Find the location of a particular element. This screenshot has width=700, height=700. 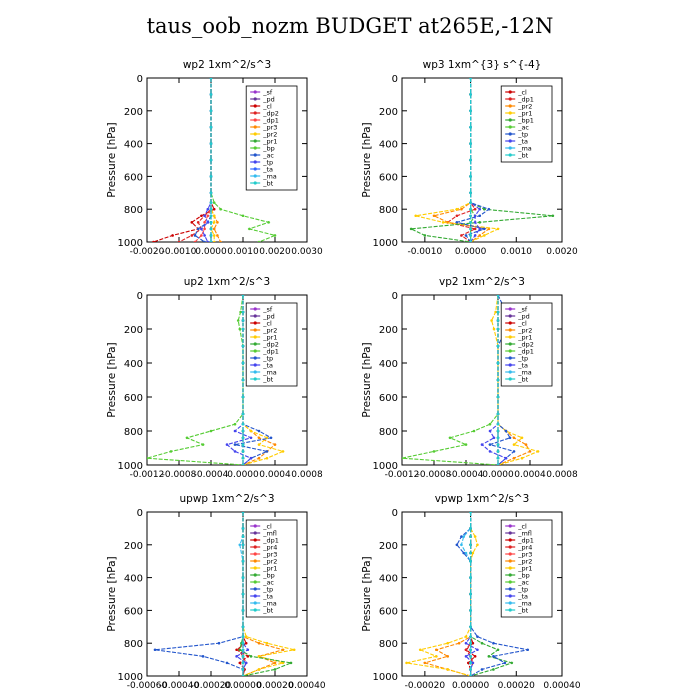

x-tick-label: -0.00060 is located at coordinates (147, 686).